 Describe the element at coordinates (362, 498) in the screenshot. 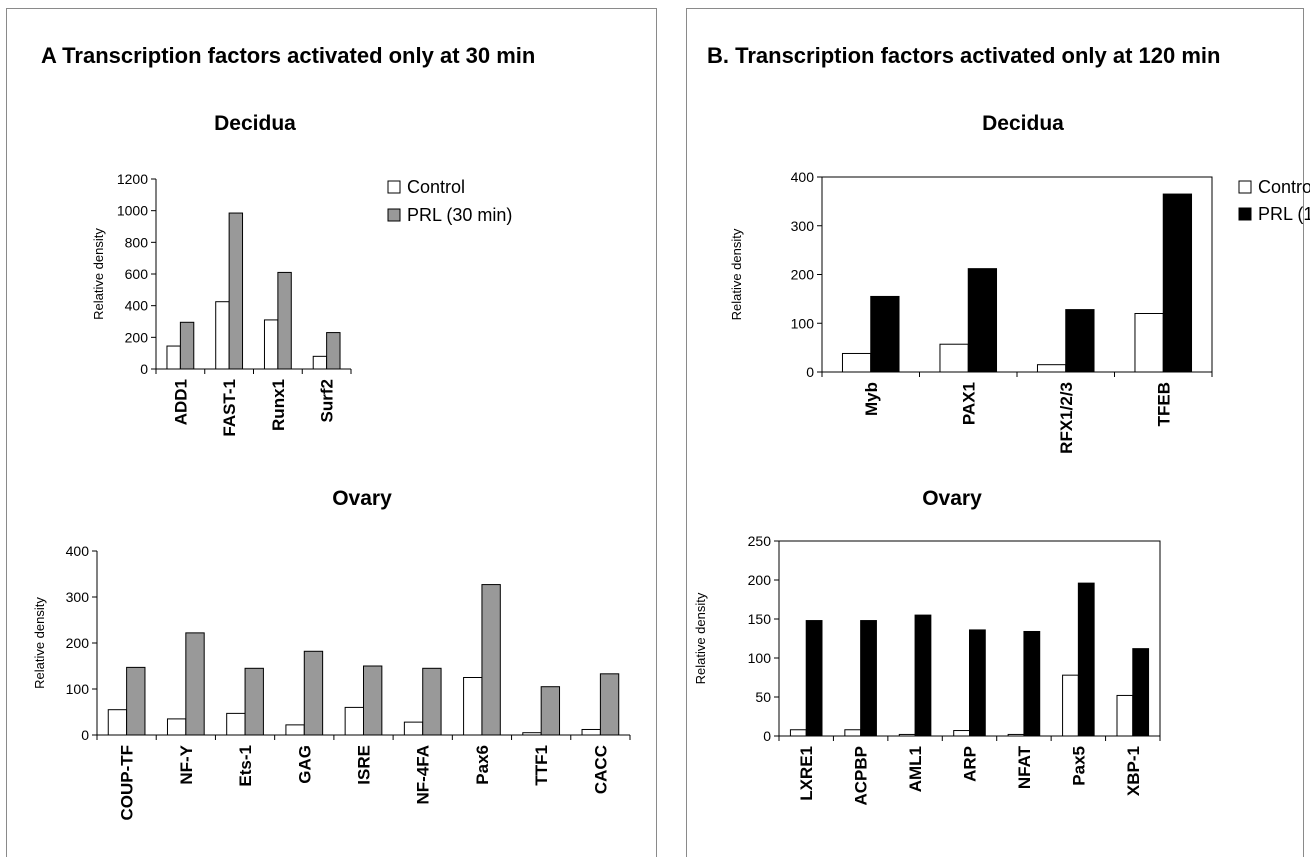

I see `chart-1-title: Ovary` at that location.